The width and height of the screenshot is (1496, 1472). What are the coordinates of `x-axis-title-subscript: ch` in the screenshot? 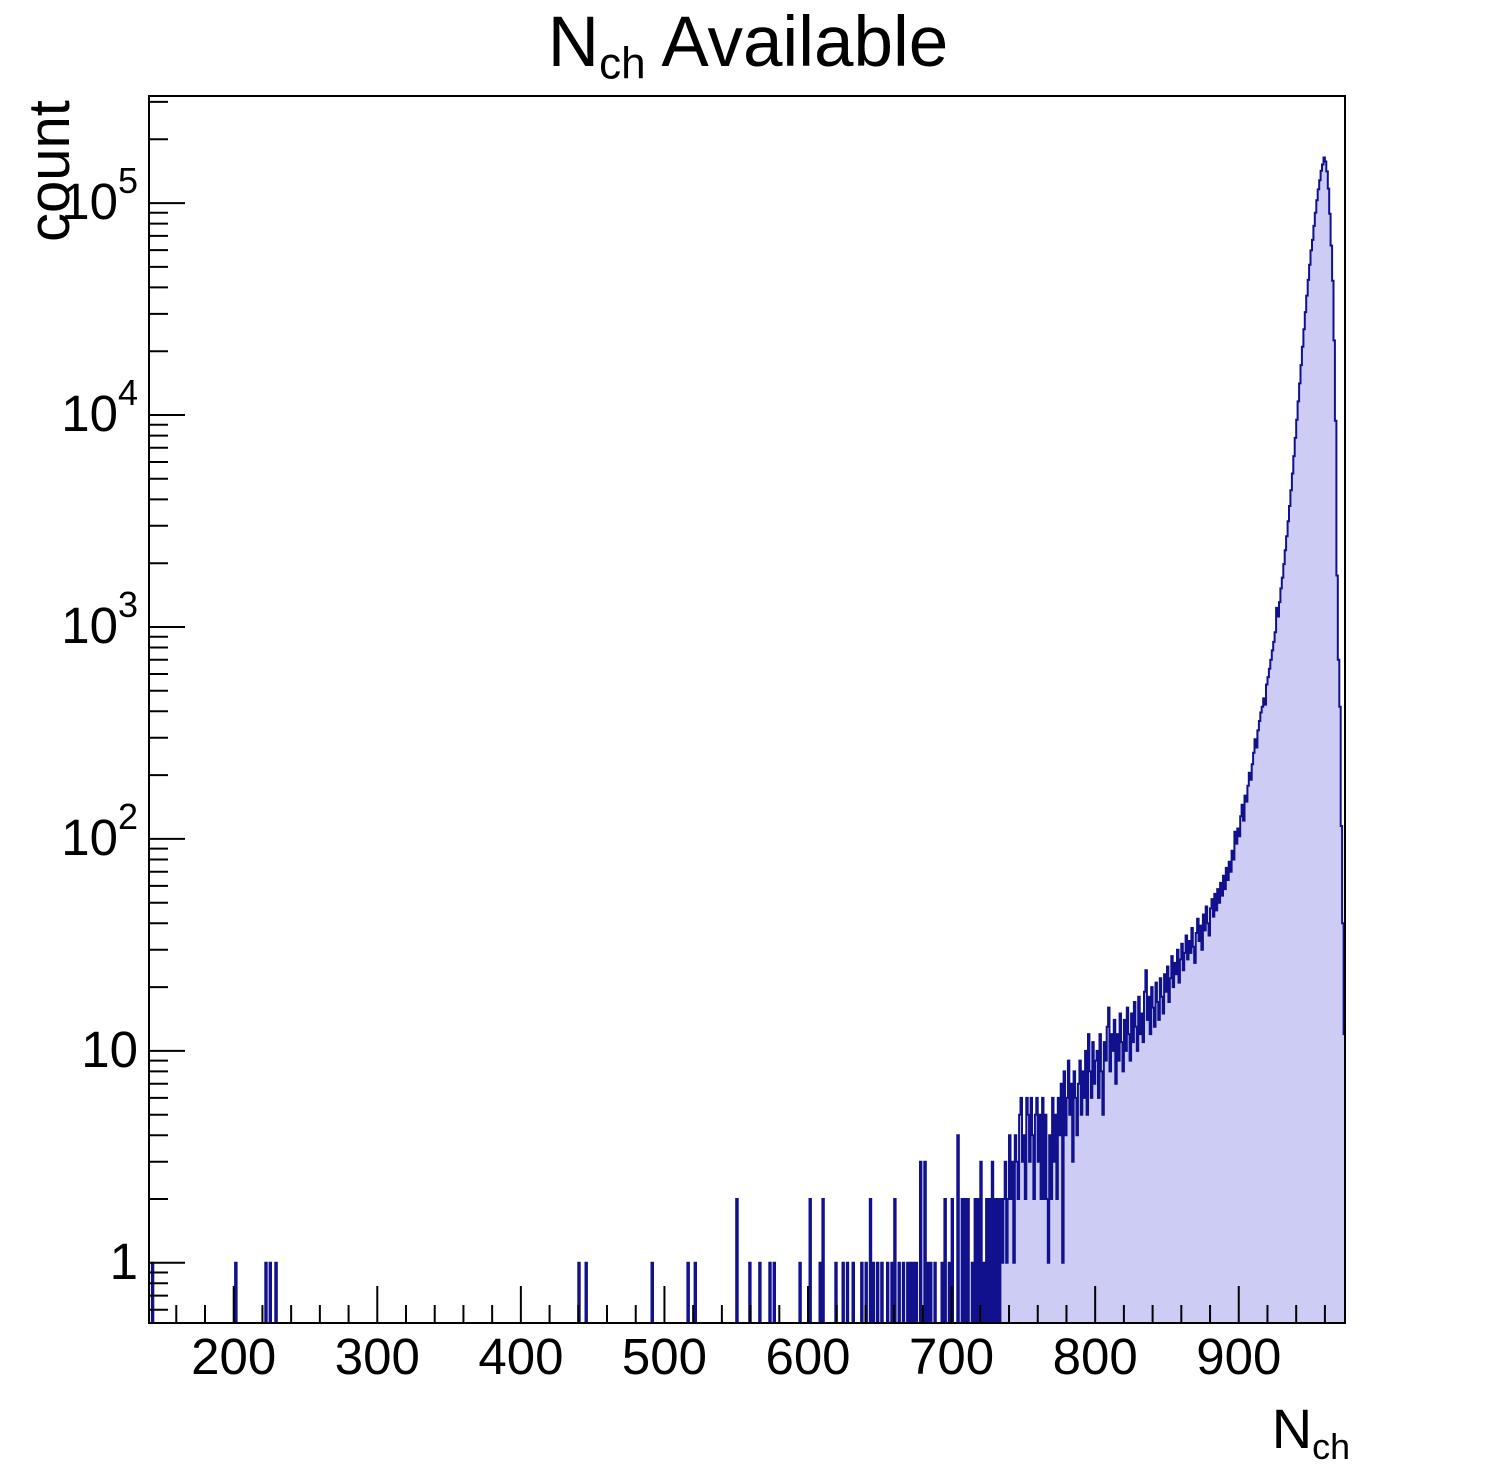 It's located at (1331, 1446).